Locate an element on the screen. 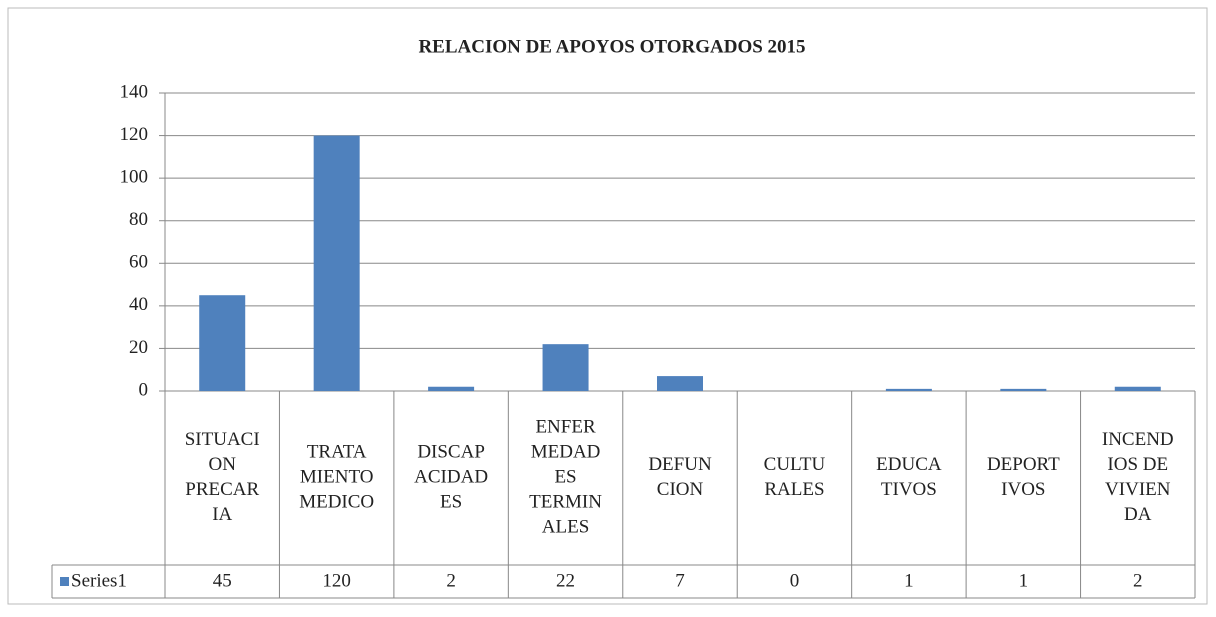 This screenshot has height=617, width=1216. x-tick-label: TIVOS is located at coordinates (909, 489).